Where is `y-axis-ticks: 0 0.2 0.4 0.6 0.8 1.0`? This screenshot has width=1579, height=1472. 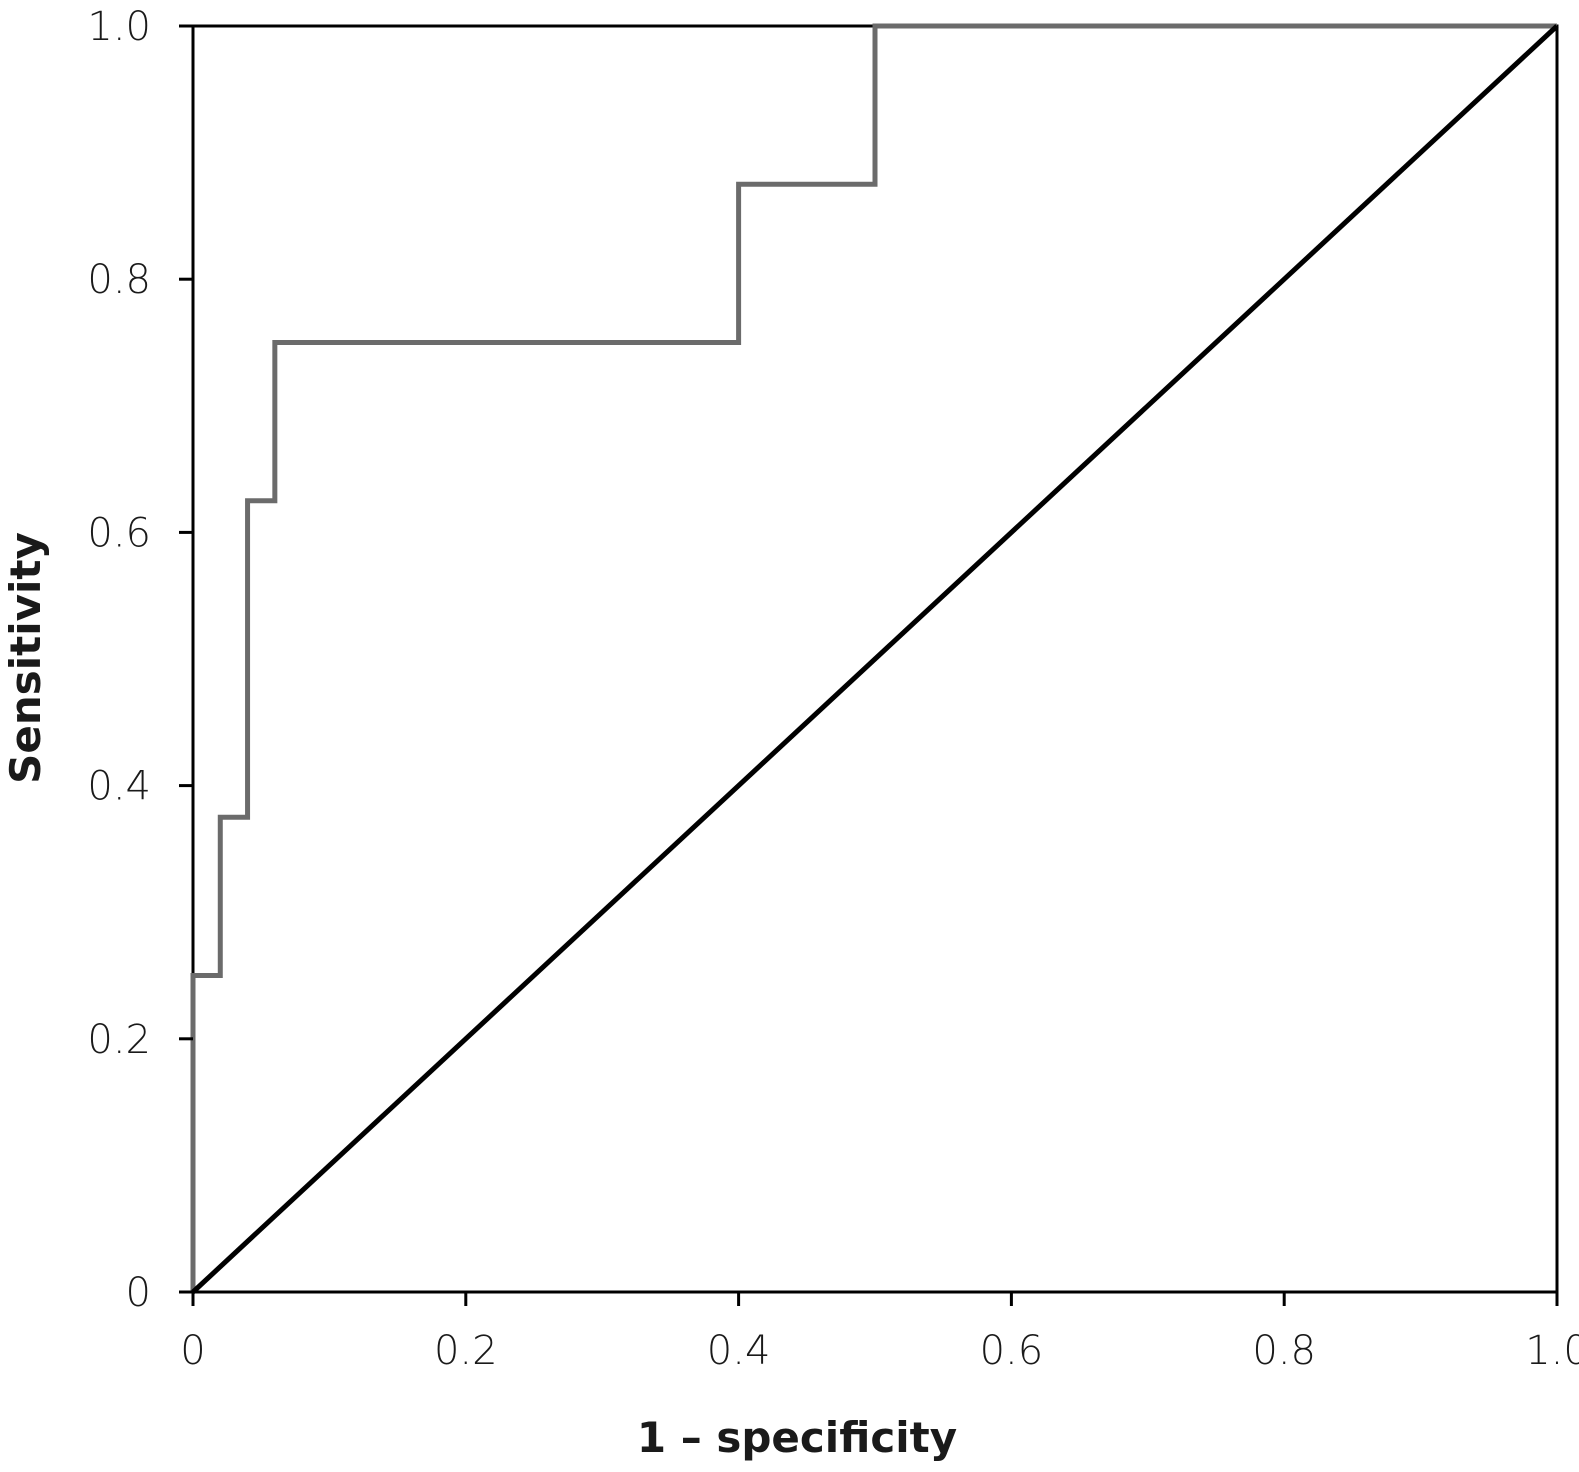 y-axis-ticks: 0 0.2 0.4 0.6 0.8 1.0 is located at coordinates (140, 660).